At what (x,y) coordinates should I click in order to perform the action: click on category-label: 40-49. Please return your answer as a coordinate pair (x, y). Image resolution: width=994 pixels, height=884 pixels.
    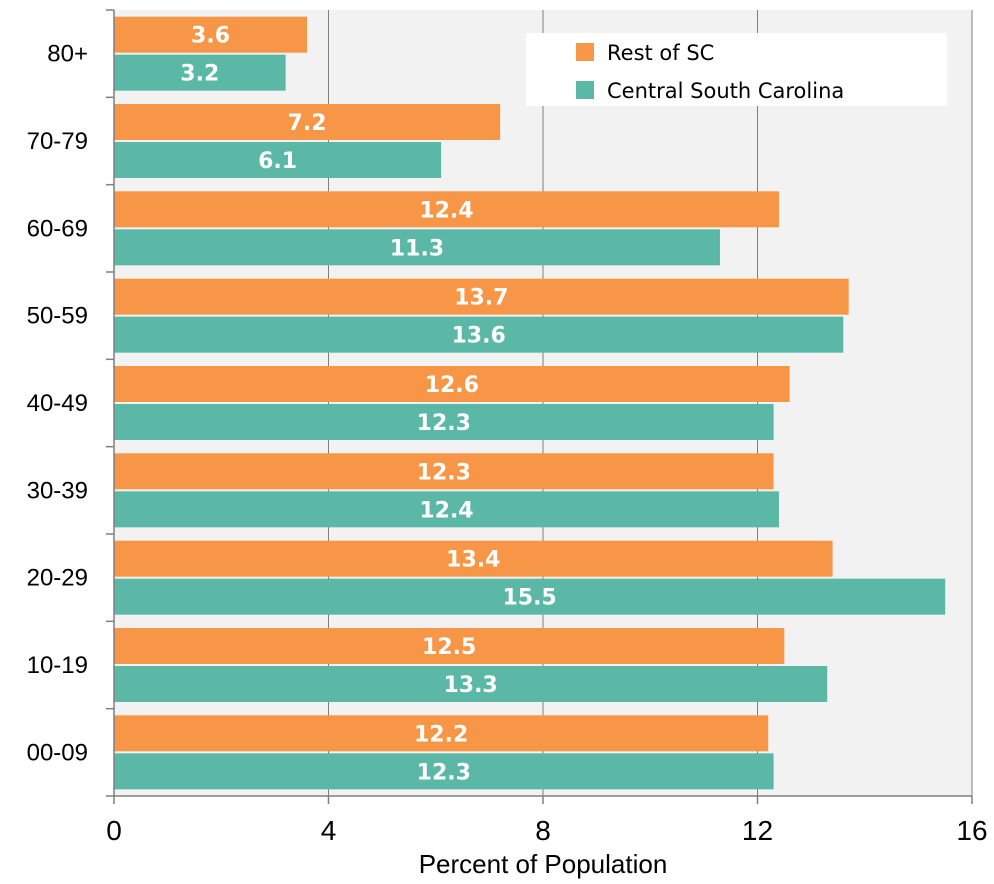
    Looking at the image, I should click on (57, 403).